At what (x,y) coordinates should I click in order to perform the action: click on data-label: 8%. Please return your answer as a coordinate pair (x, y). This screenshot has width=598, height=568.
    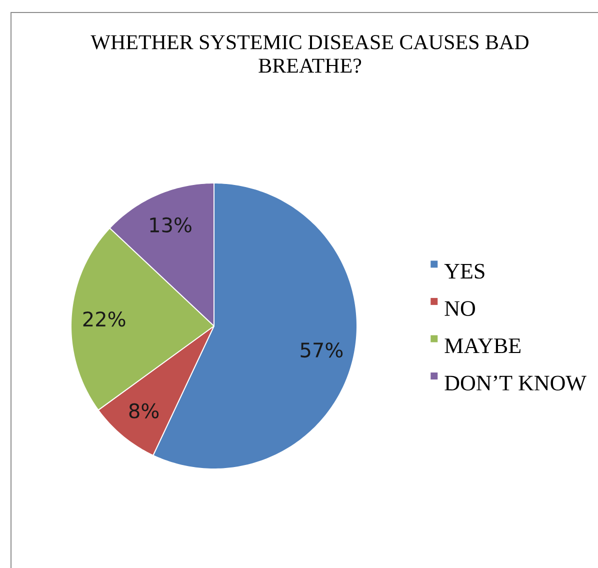
    Looking at the image, I should click on (144, 410).